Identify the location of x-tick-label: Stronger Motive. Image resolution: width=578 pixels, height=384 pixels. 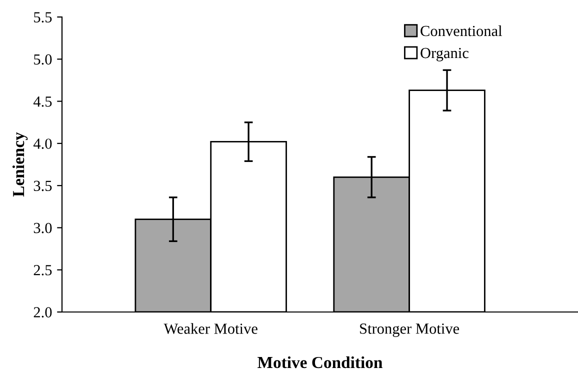
(410, 330).